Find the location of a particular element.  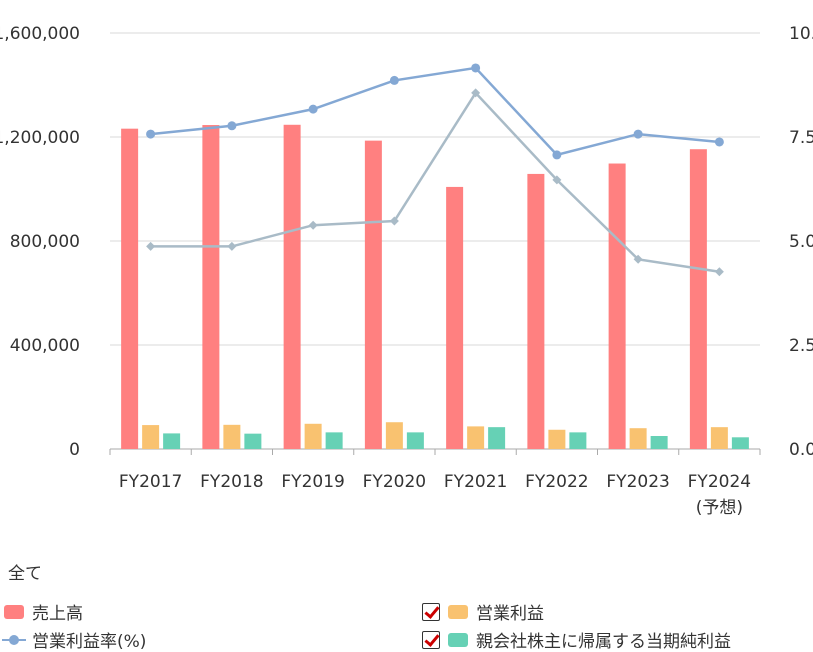

legend-label-operating-income: 営業利益 is located at coordinates (510, 614).